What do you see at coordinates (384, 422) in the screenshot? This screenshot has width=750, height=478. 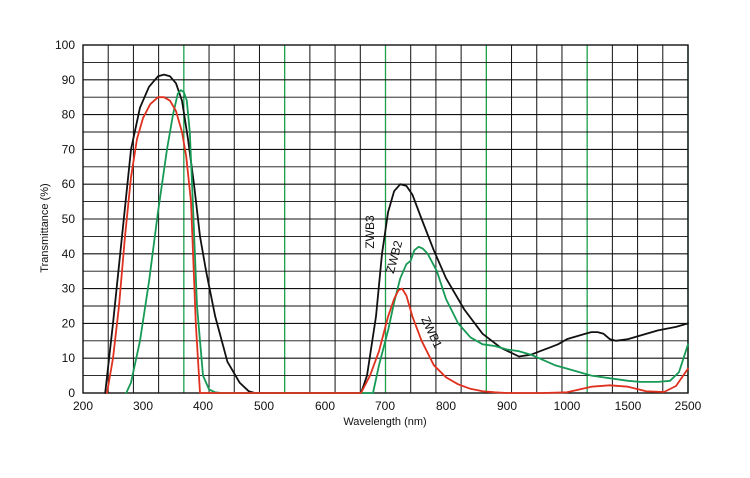 I see `x-axis-title: Wavelength (nm)` at bounding box center [384, 422].